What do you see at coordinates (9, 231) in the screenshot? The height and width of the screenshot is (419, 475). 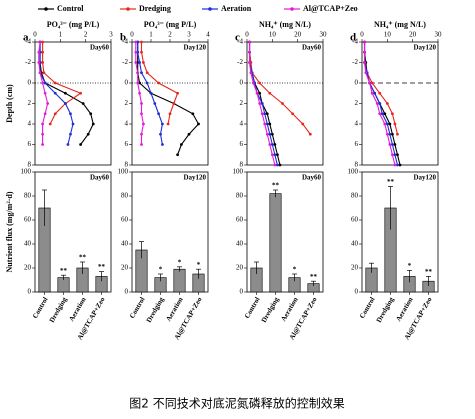 I see `y-axis-title: Nutrient flux (mg/m²·d)` at bounding box center [9, 231].